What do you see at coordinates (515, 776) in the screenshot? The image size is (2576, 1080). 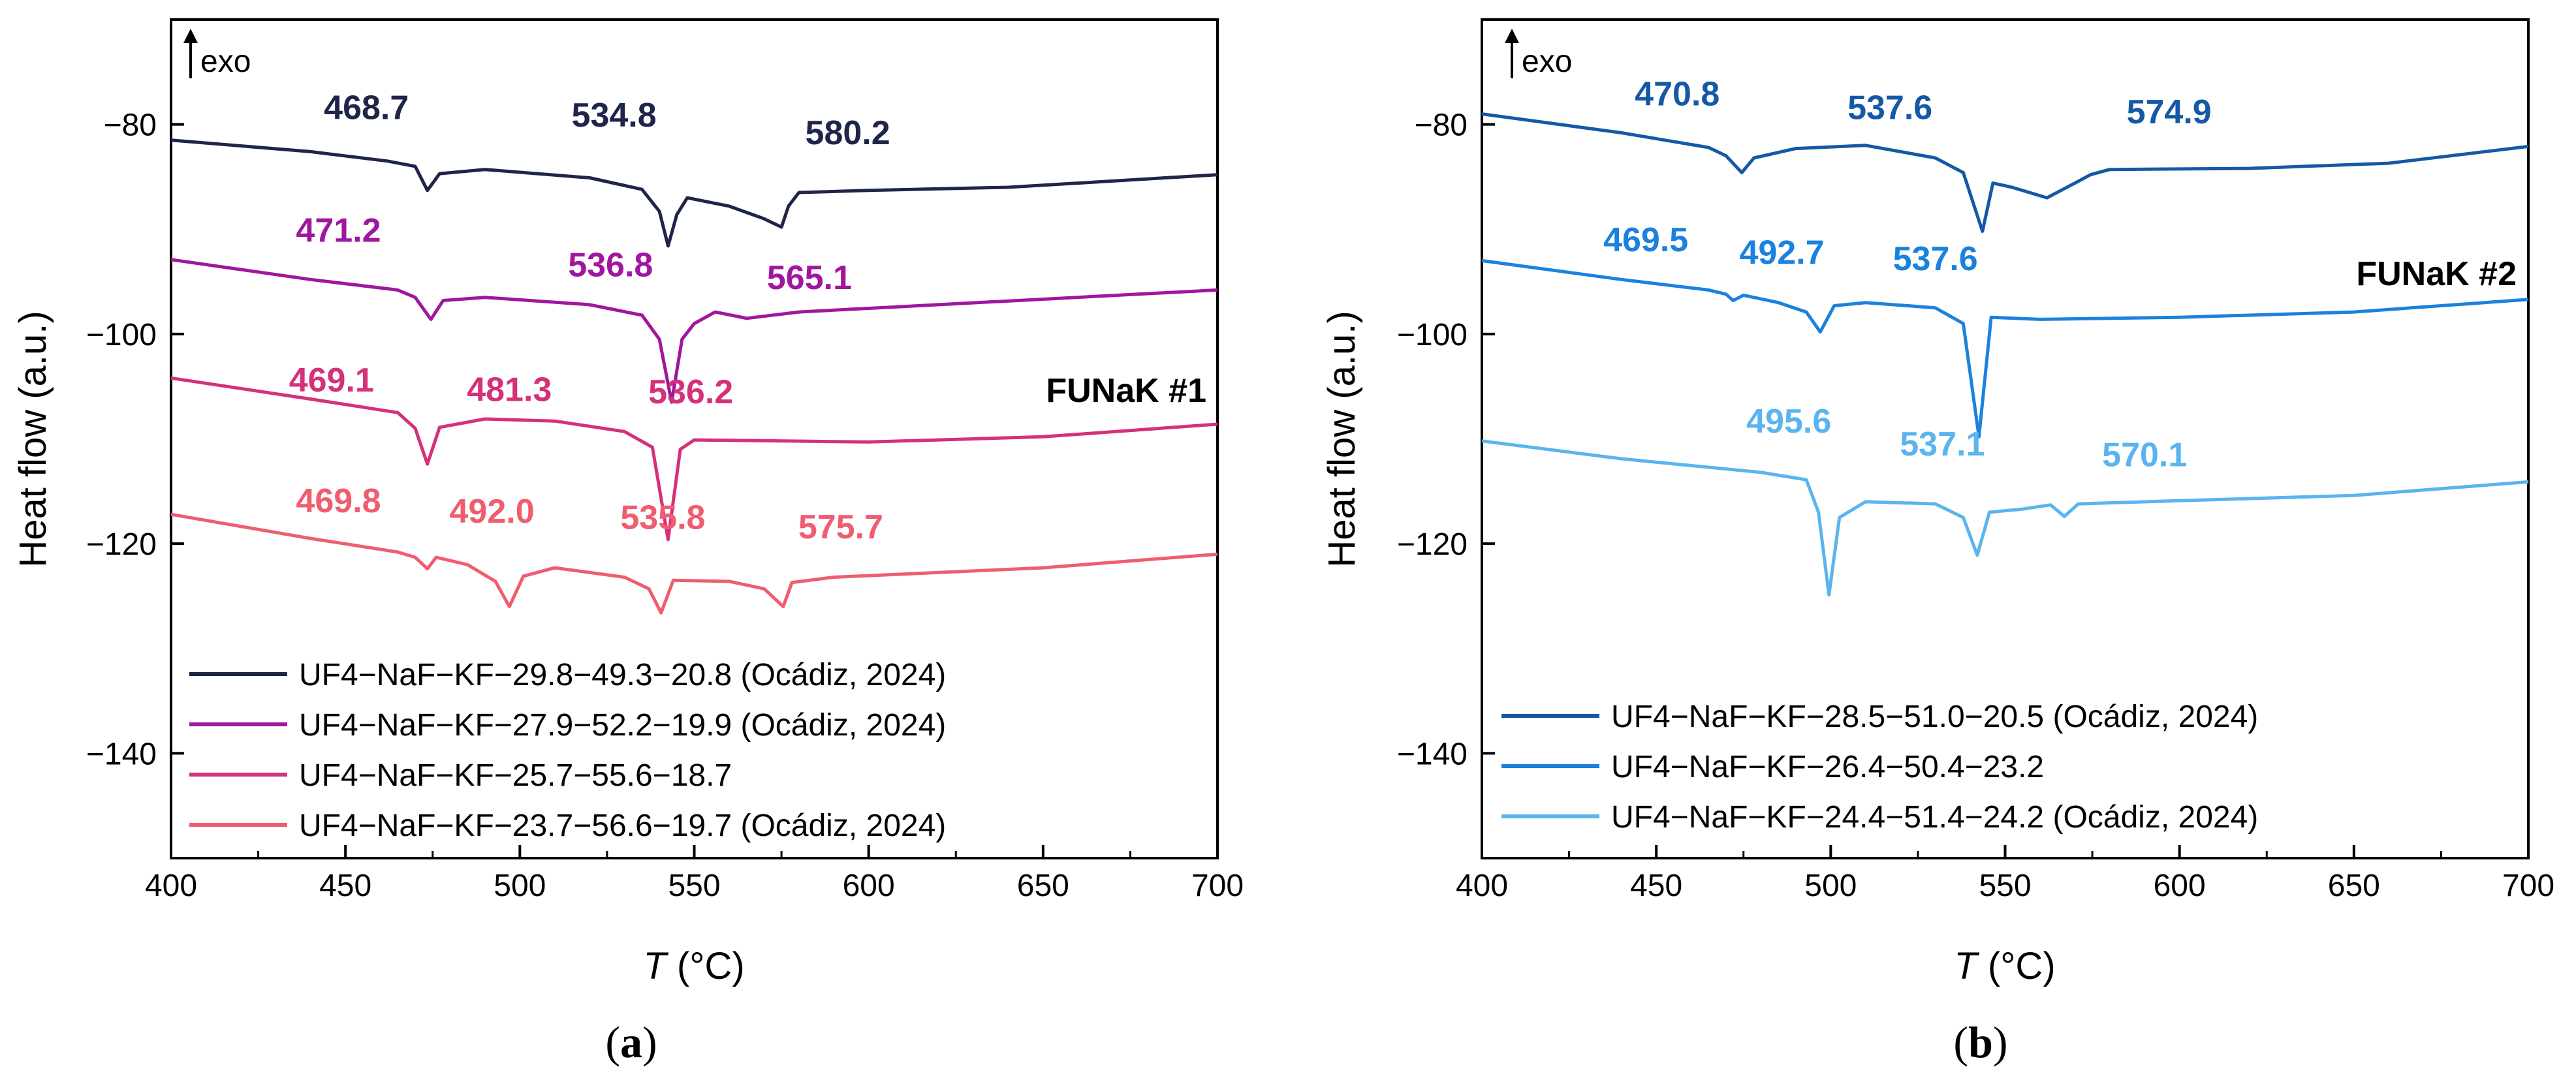 I see `legend-label: UF4−NaF−KF−25.7−55.6−18.7` at bounding box center [515, 776].